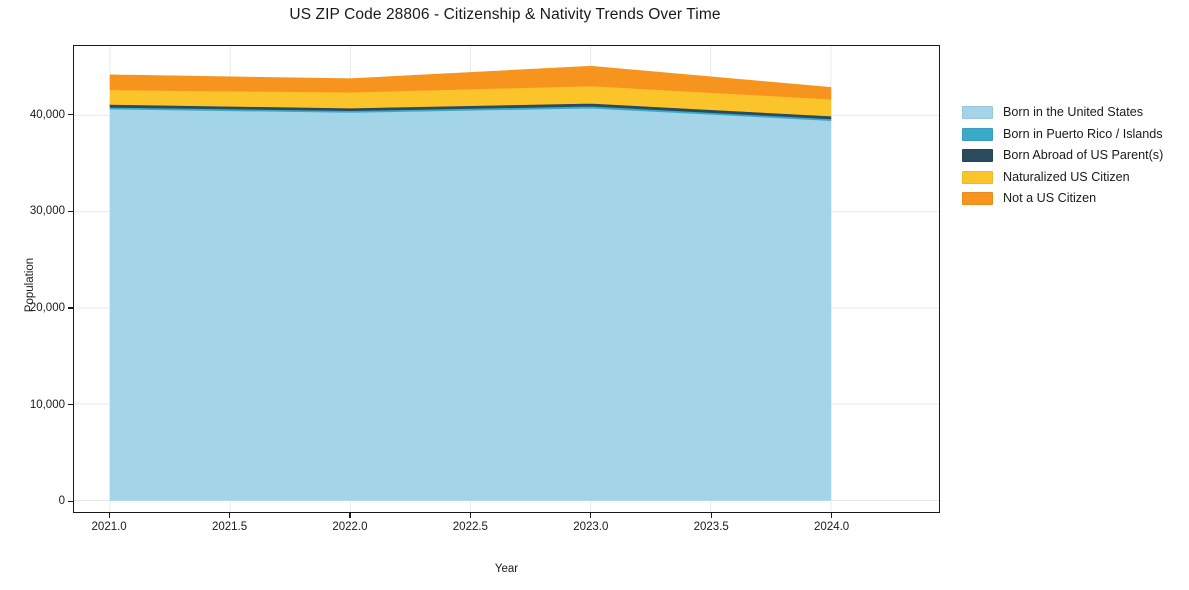 The height and width of the screenshot is (590, 1189). Describe the element at coordinates (591, 527) in the screenshot. I see `x-axis-tick-label: 2023.0` at that location.